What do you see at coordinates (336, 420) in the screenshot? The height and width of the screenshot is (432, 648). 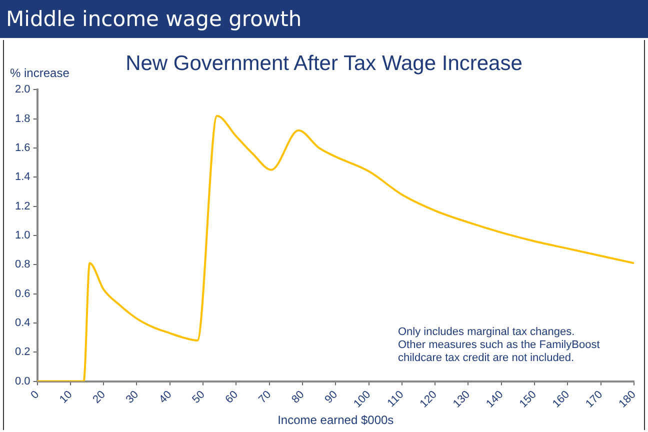 I see `x-axis-title: Income earned $000s` at bounding box center [336, 420].